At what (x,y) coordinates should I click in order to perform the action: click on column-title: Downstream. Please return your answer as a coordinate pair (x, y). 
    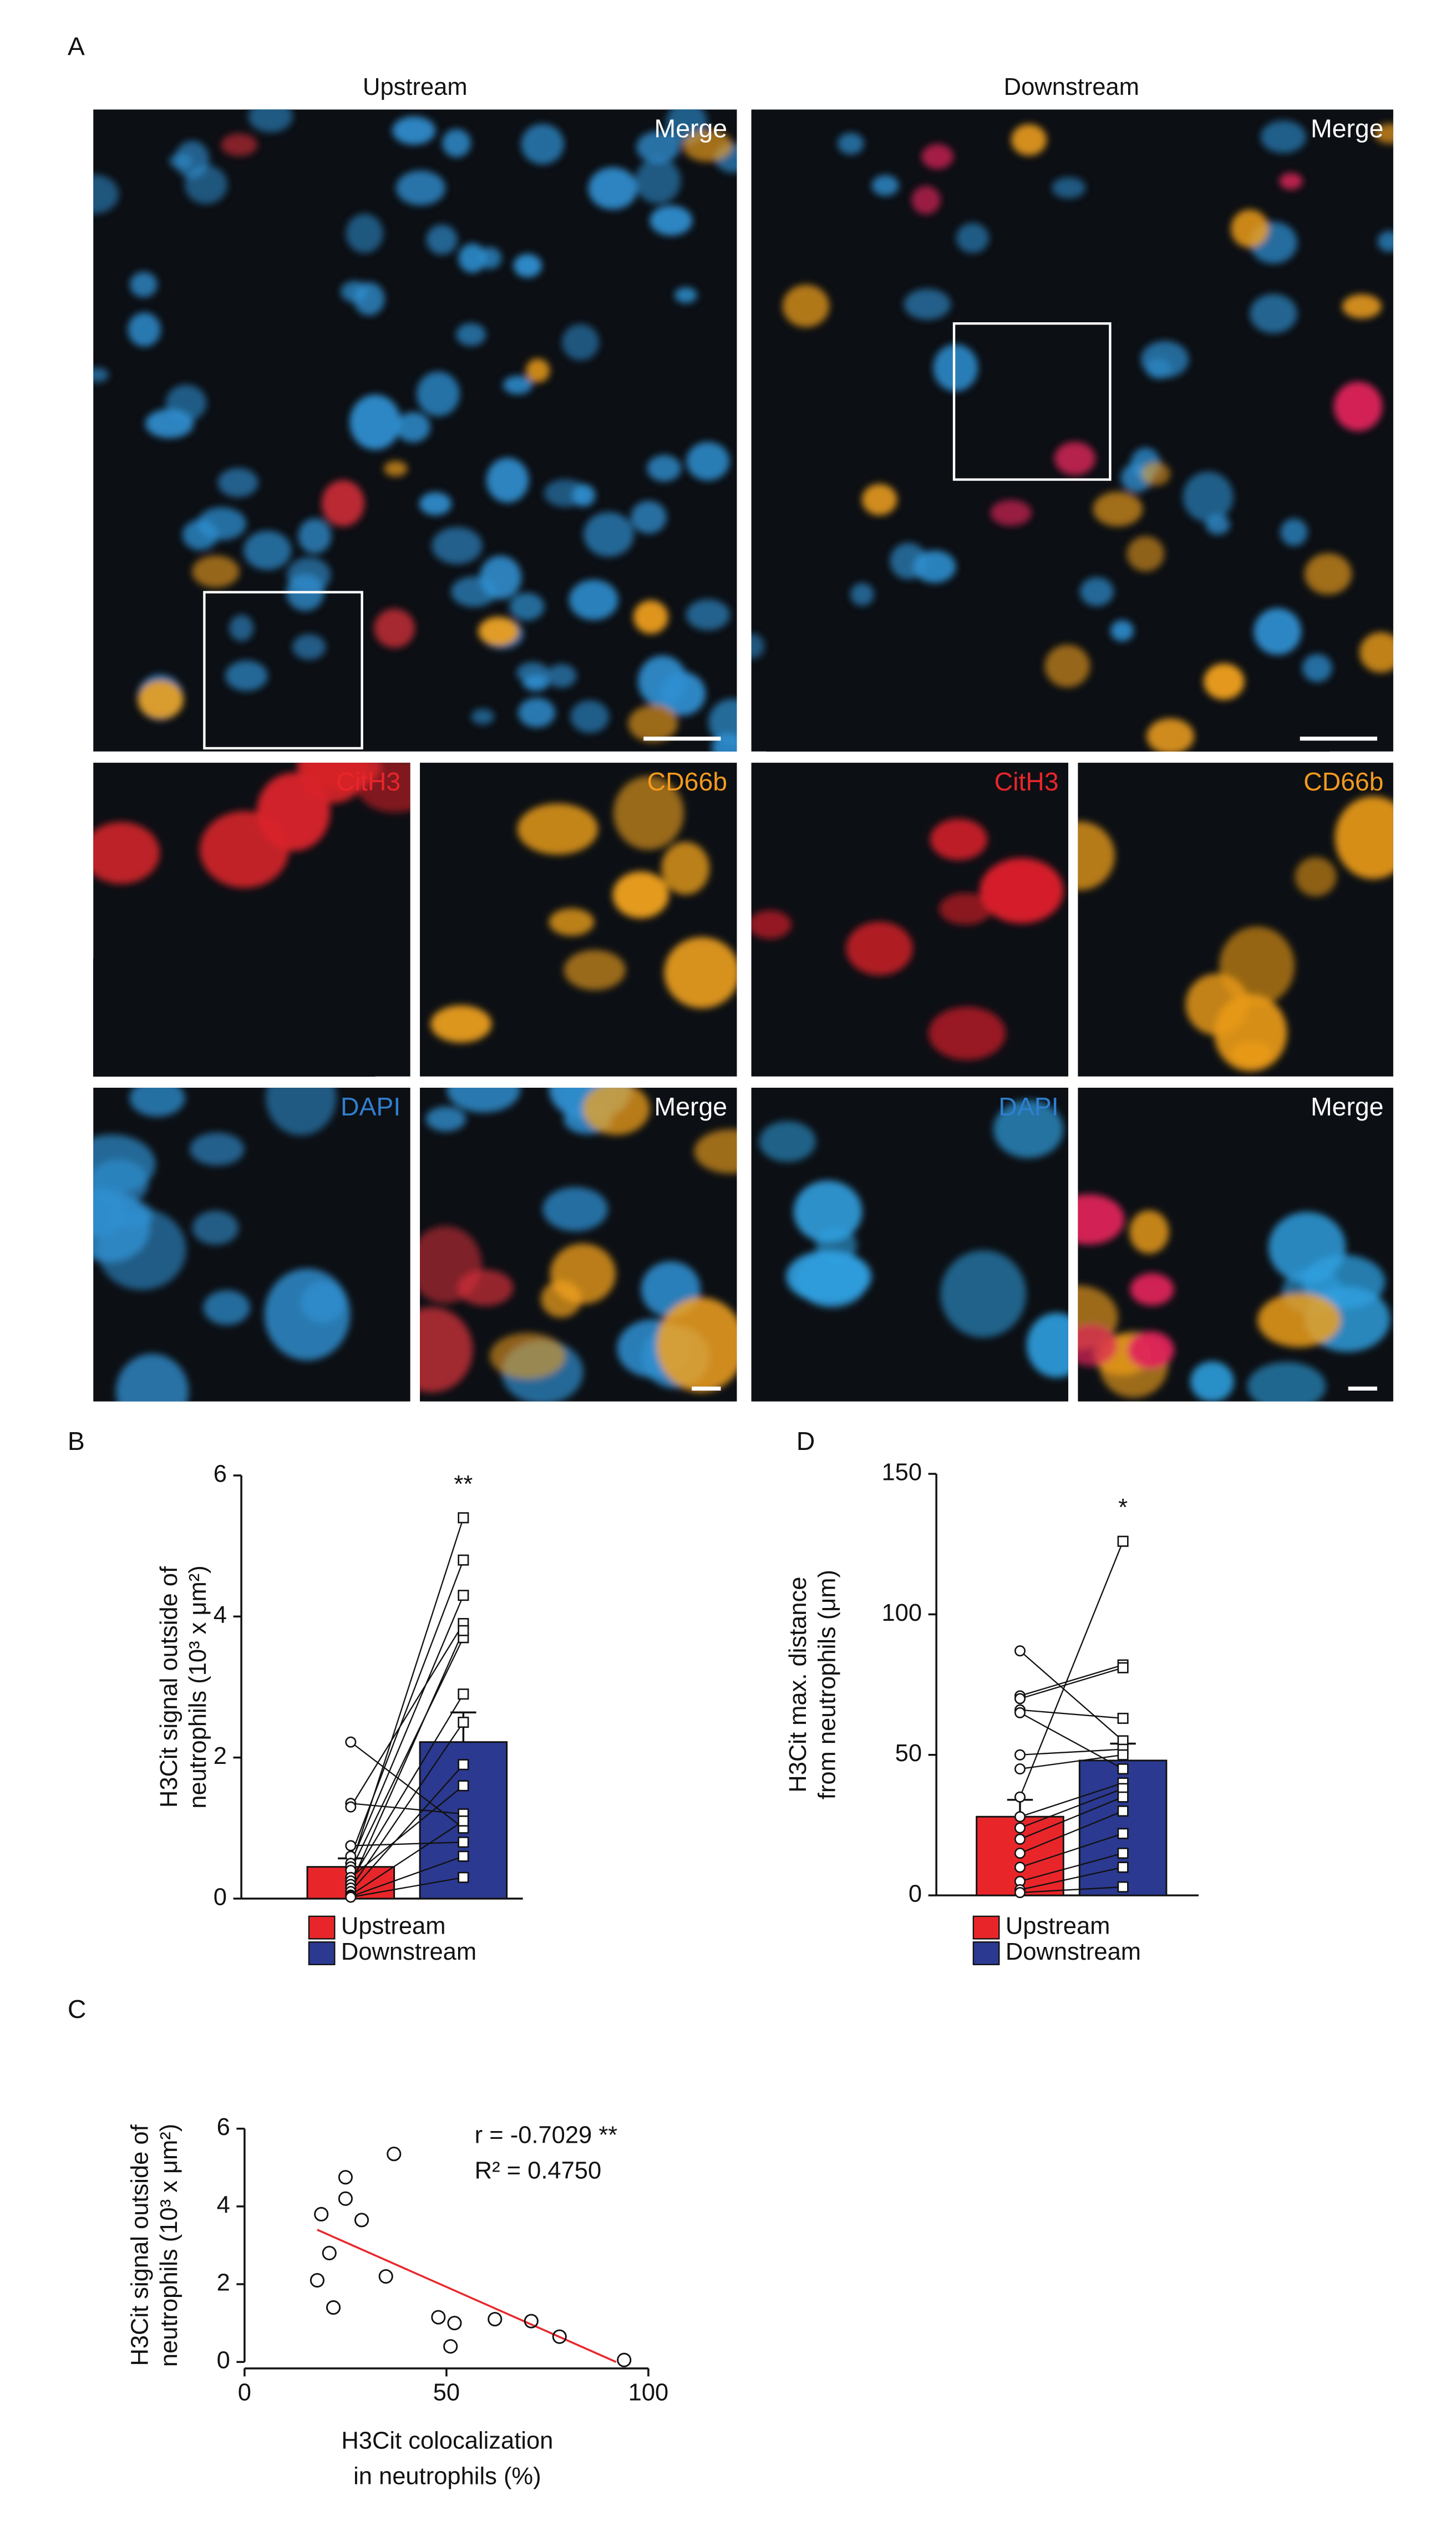
    Looking at the image, I should click on (1071, 87).